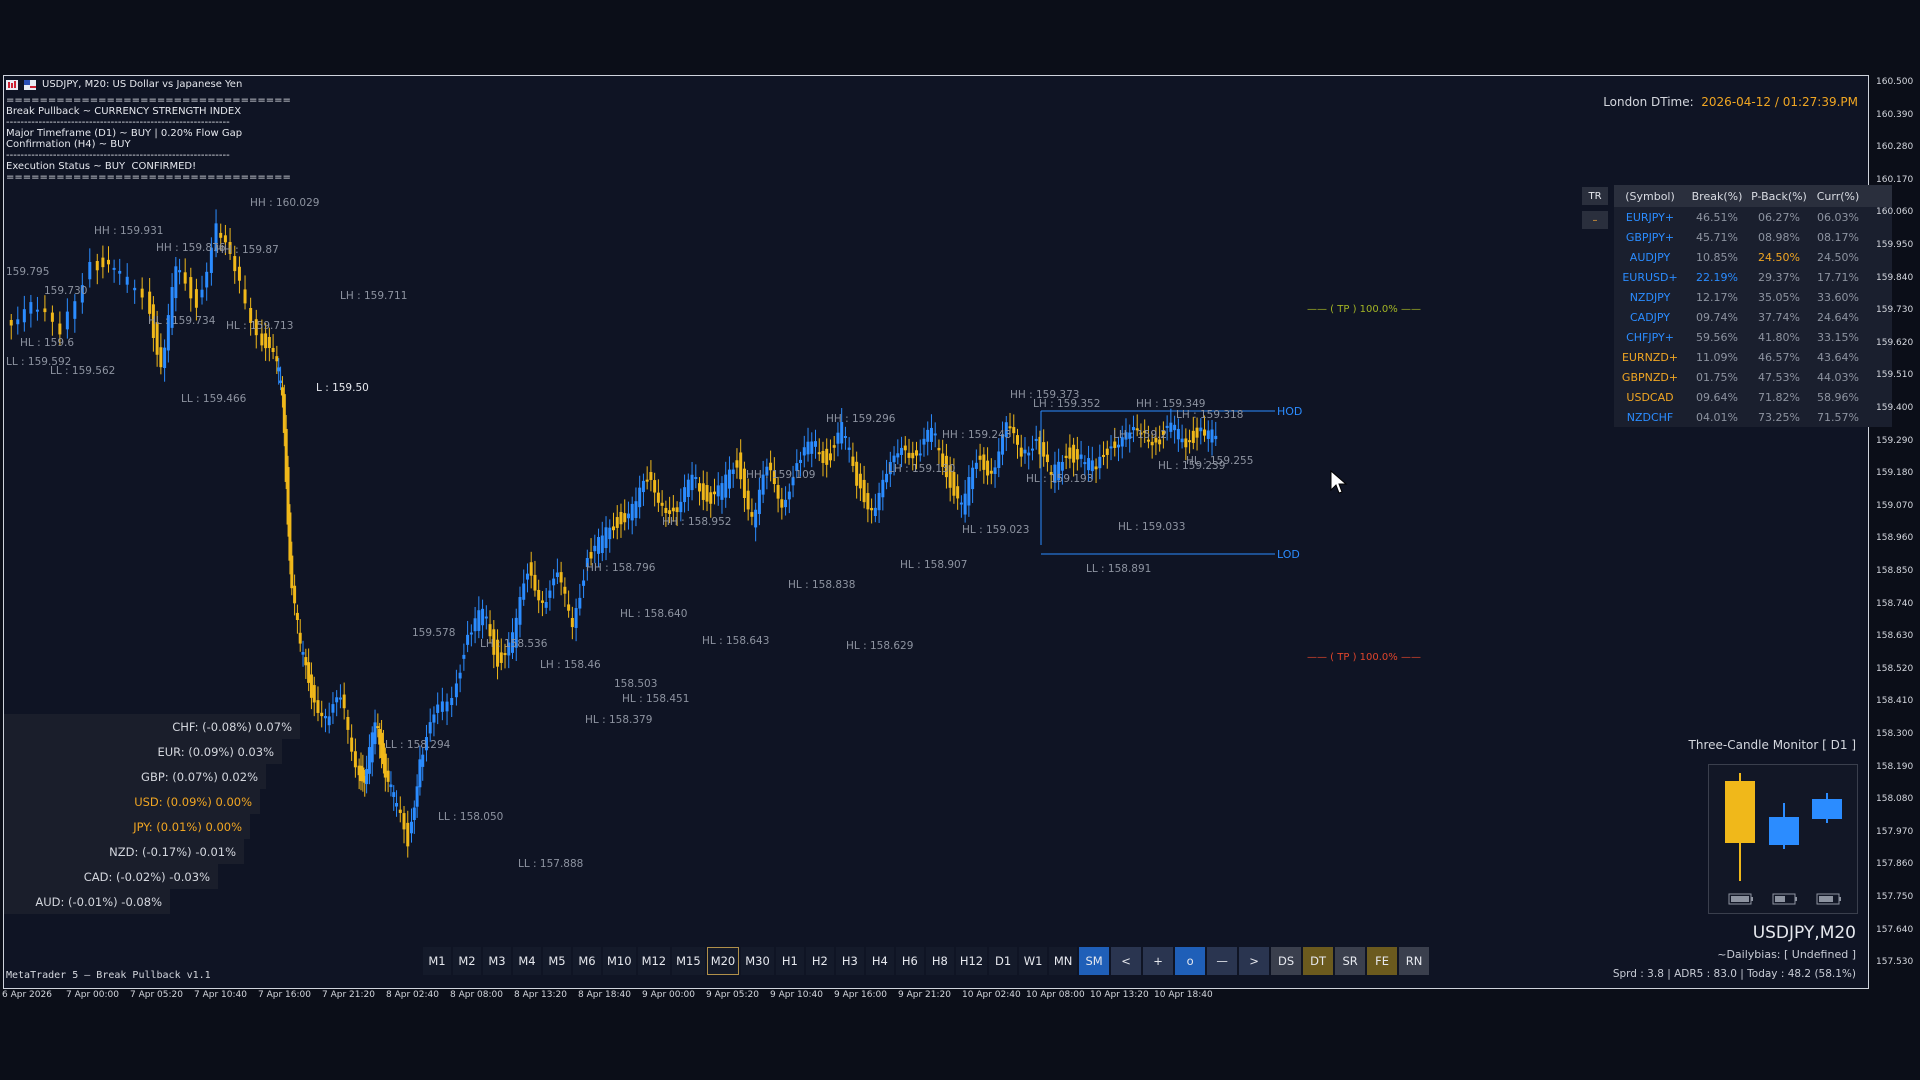 The width and height of the screenshot is (1920, 1080). I want to click on price-tick-label: 159.180, so click(1895, 473).